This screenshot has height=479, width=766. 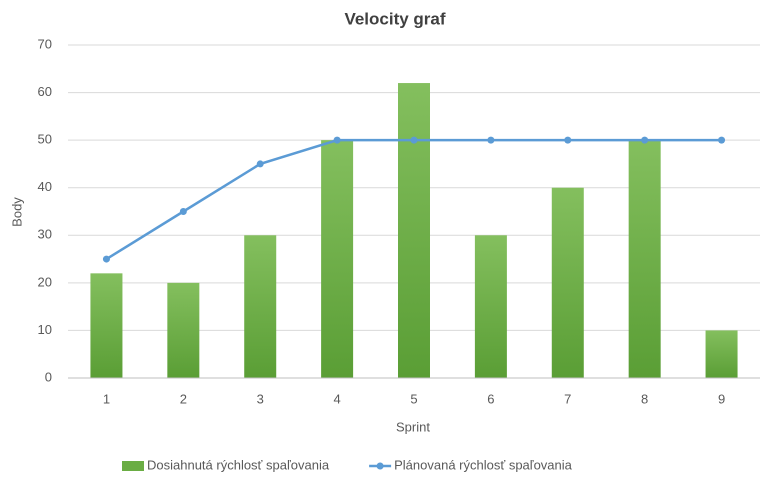 I want to click on x-tick-label: 9, so click(x=721, y=398).